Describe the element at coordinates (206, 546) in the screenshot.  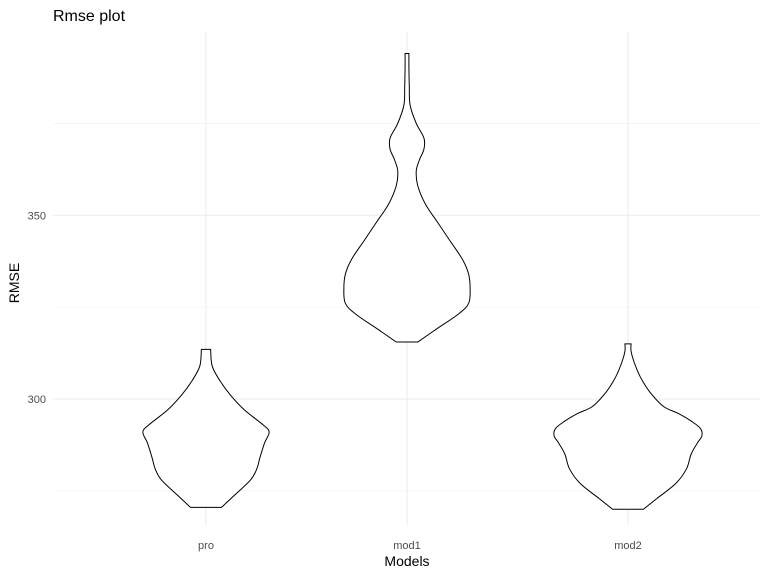
I see `x-tick-label: pro` at that location.